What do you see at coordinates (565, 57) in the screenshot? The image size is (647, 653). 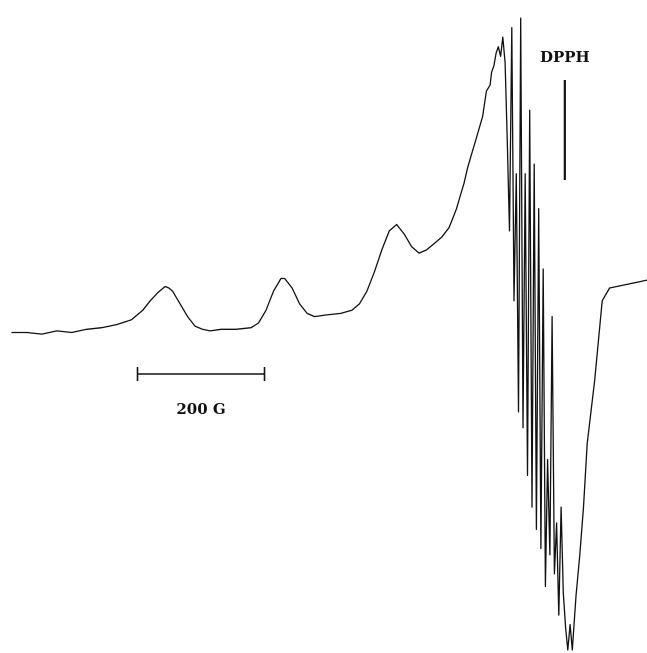 I see `dpph-label: DPPH` at bounding box center [565, 57].